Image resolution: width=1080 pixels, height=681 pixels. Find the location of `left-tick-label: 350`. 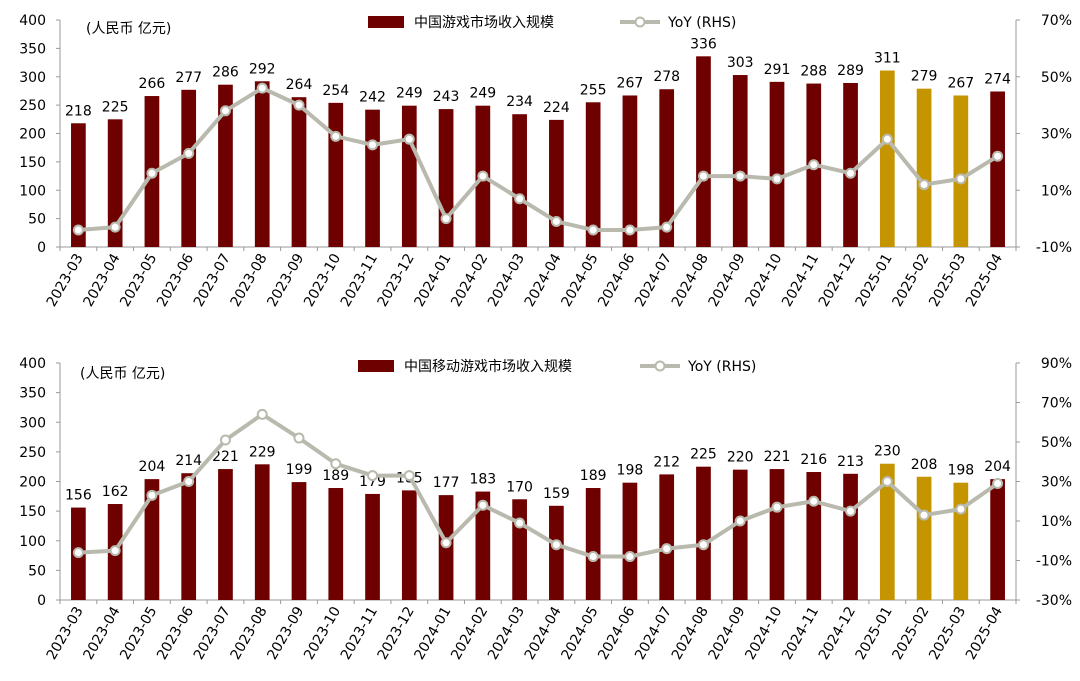

left-tick-label: 350 is located at coordinates (32, 394).